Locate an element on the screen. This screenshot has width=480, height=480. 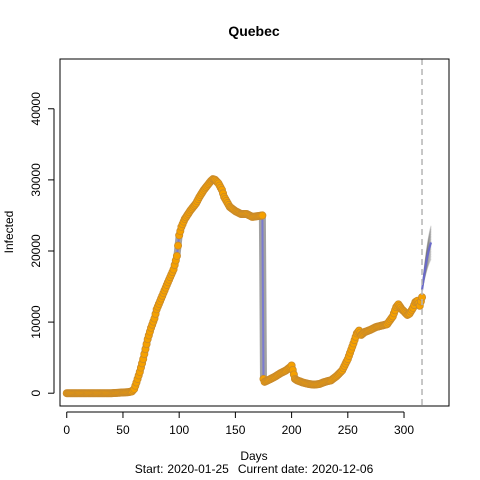
y-axis: 0 10000 20000 30000 40000 is located at coordinates (42, 244).